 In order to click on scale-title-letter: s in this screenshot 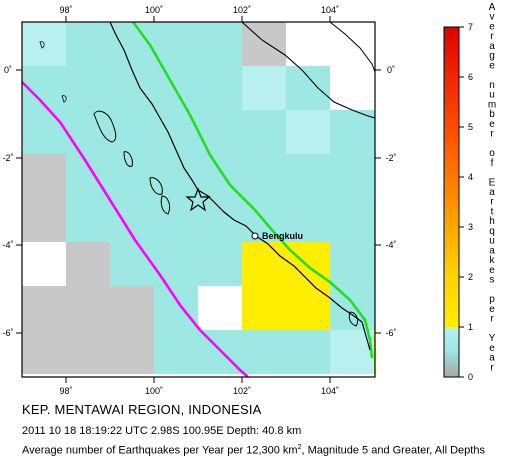, I will do `click(492, 280)`.